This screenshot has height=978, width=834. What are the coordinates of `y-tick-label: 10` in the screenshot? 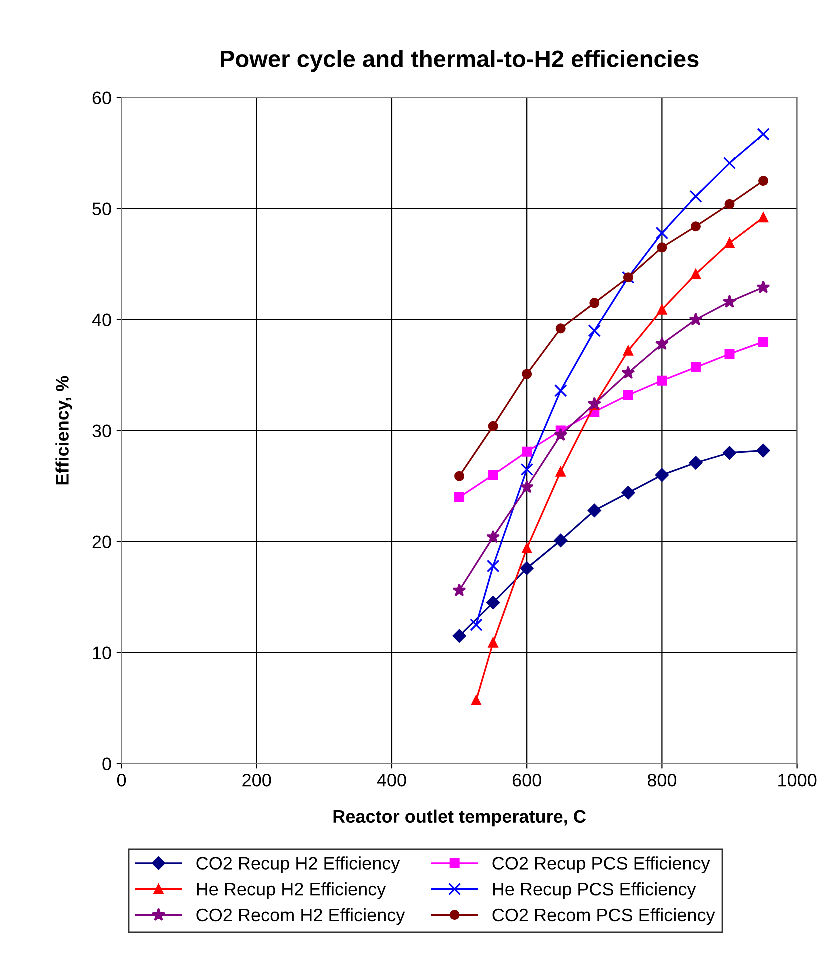 It's located at (102, 653).